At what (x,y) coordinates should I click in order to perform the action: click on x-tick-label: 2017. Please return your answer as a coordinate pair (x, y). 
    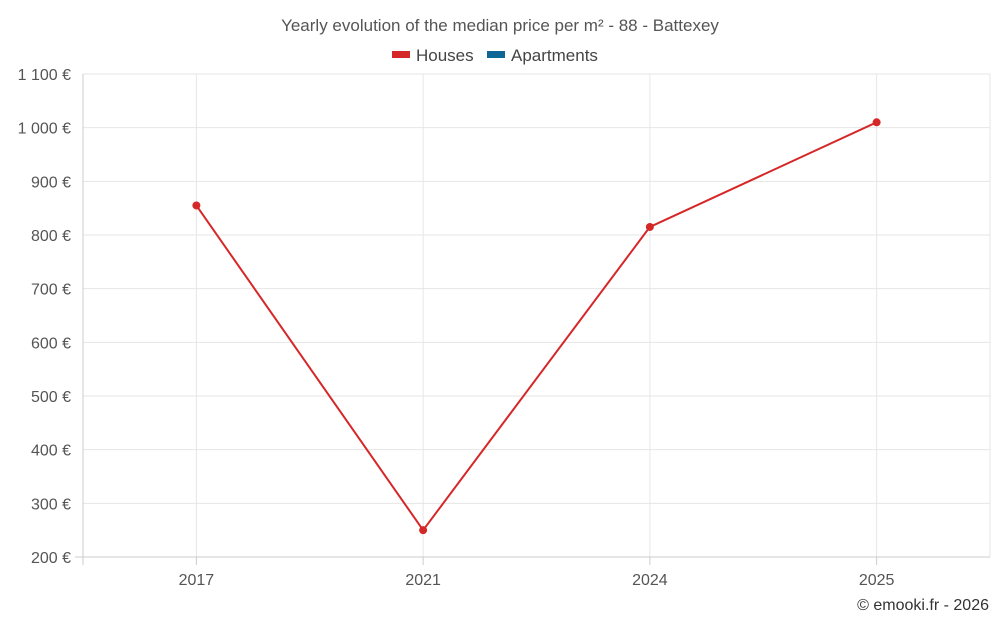
    Looking at the image, I should click on (197, 580).